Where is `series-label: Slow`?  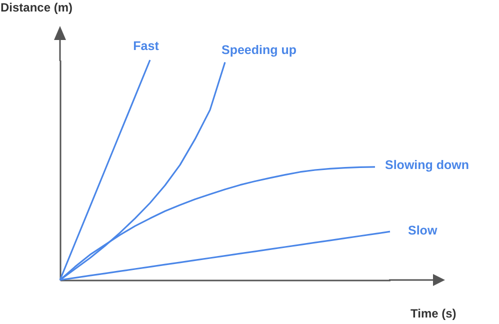 series-label: Slow is located at coordinates (423, 231).